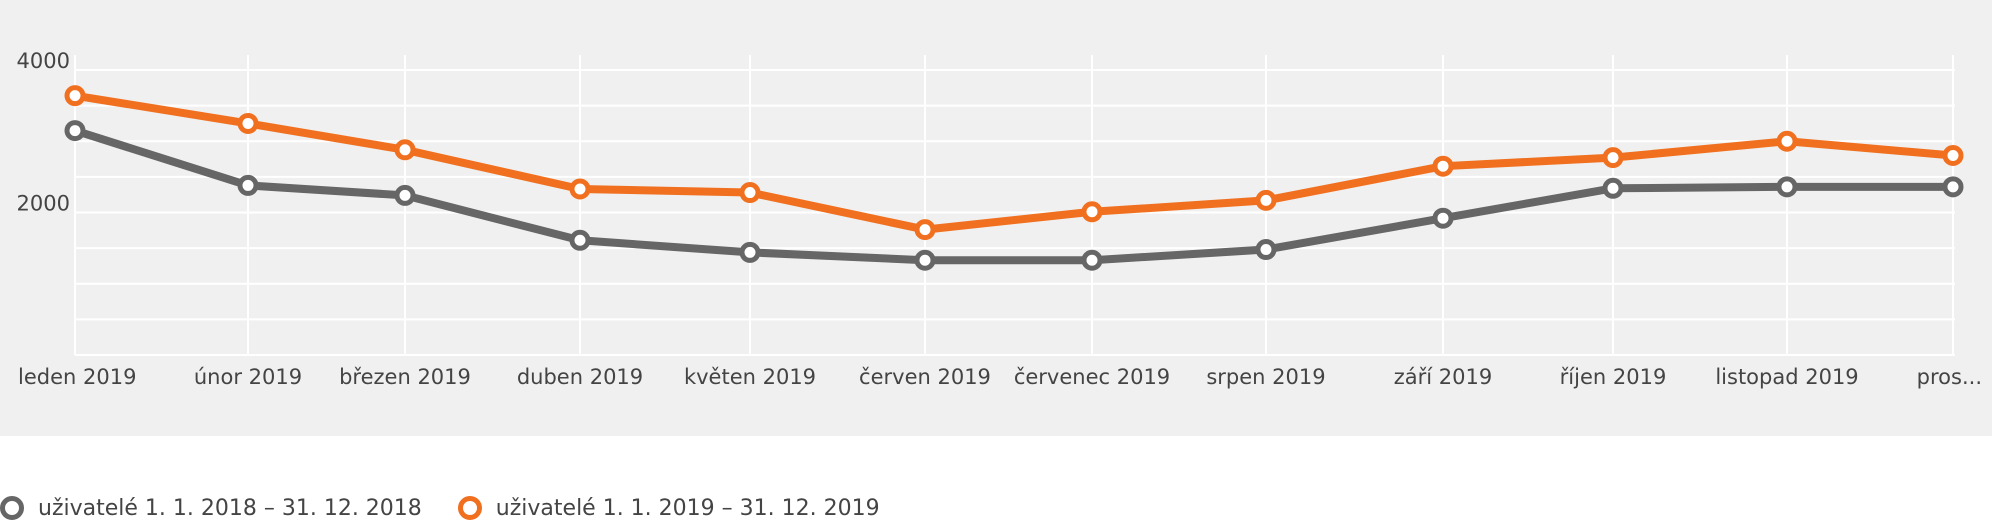 Image resolution: width=1992 pixels, height=528 pixels. Describe the element at coordinates (77, 377) in the screenshot. I see `x-tick-label: leden 2019` at that location.